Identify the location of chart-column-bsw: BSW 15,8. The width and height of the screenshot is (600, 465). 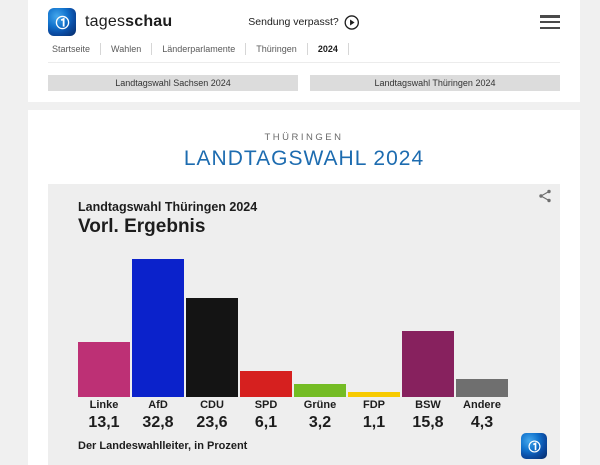
(428, 335).